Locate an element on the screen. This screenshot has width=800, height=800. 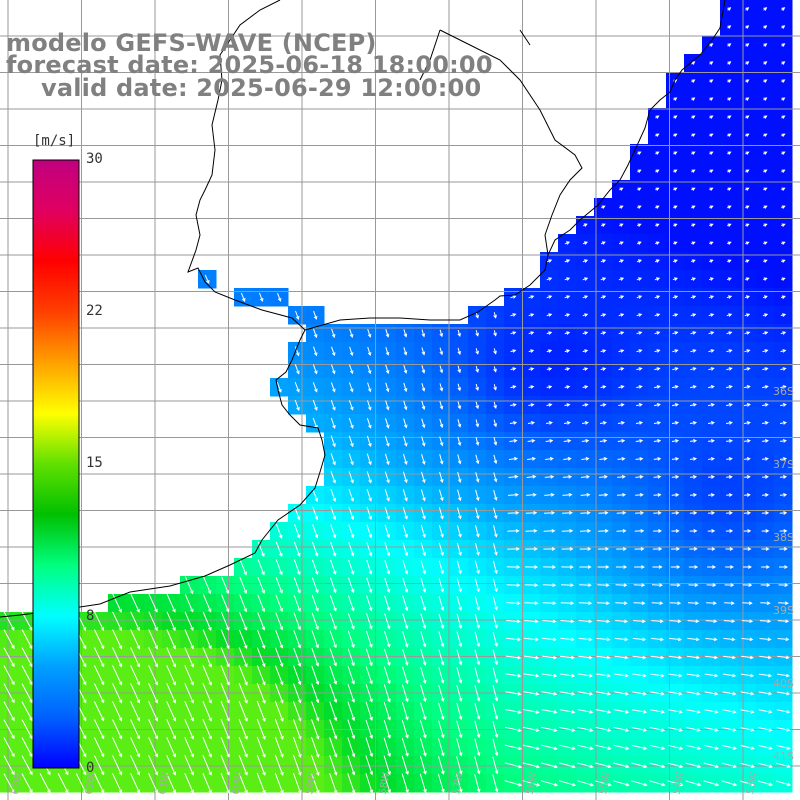
map-title-forecast-date: forecast date: 2025-06-18 18:00:00 is located at coordinates (249, 65).